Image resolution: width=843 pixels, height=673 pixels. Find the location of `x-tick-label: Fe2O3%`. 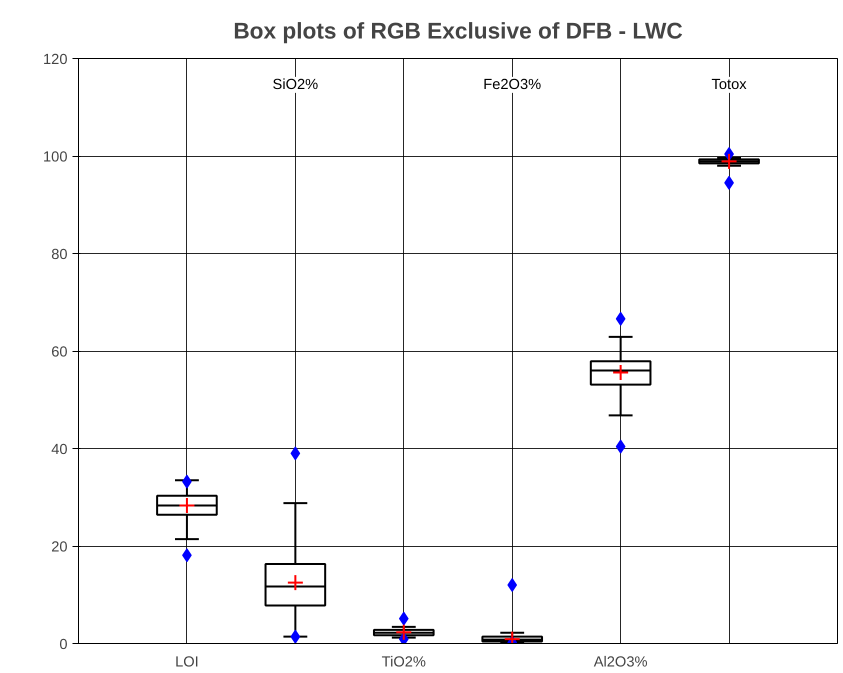

x-tick-label: Fe2O3% is located at coordinates (512, 84).